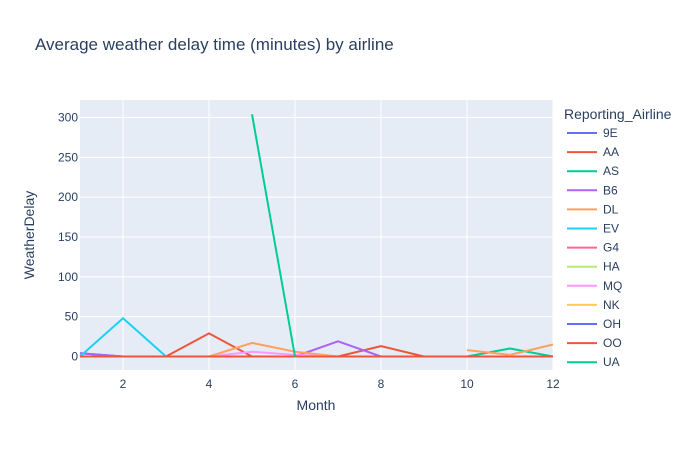 The width and height of the screenshot is (700, 450). Describe the element at coordinates (316, 405) in the screenshot. I see `x-axis-title: Month` at that location.